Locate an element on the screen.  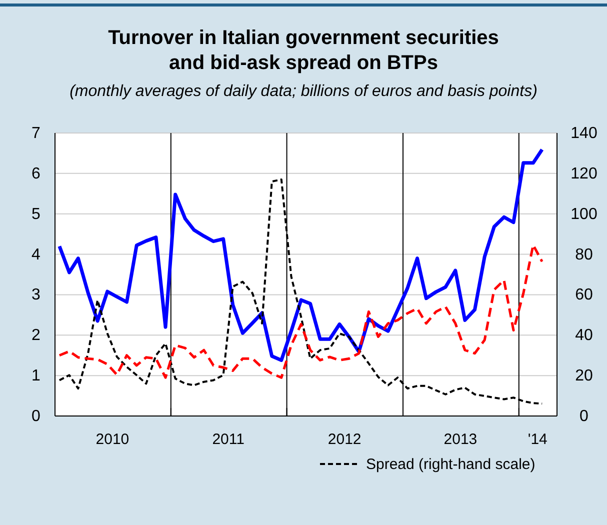
y2-tick-label: 140 is located at coordinates (584, 133).